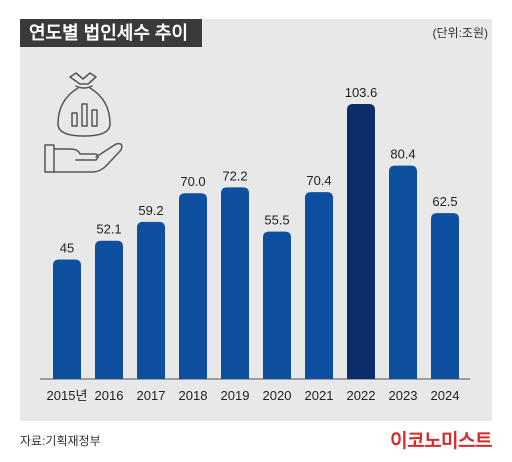 The height and width of the screenshot is (462, 512). What do you see at coordinates (83, 122) in the screenshot?
I see `money-bag-hand-icon` at bounding box center [83, 122].